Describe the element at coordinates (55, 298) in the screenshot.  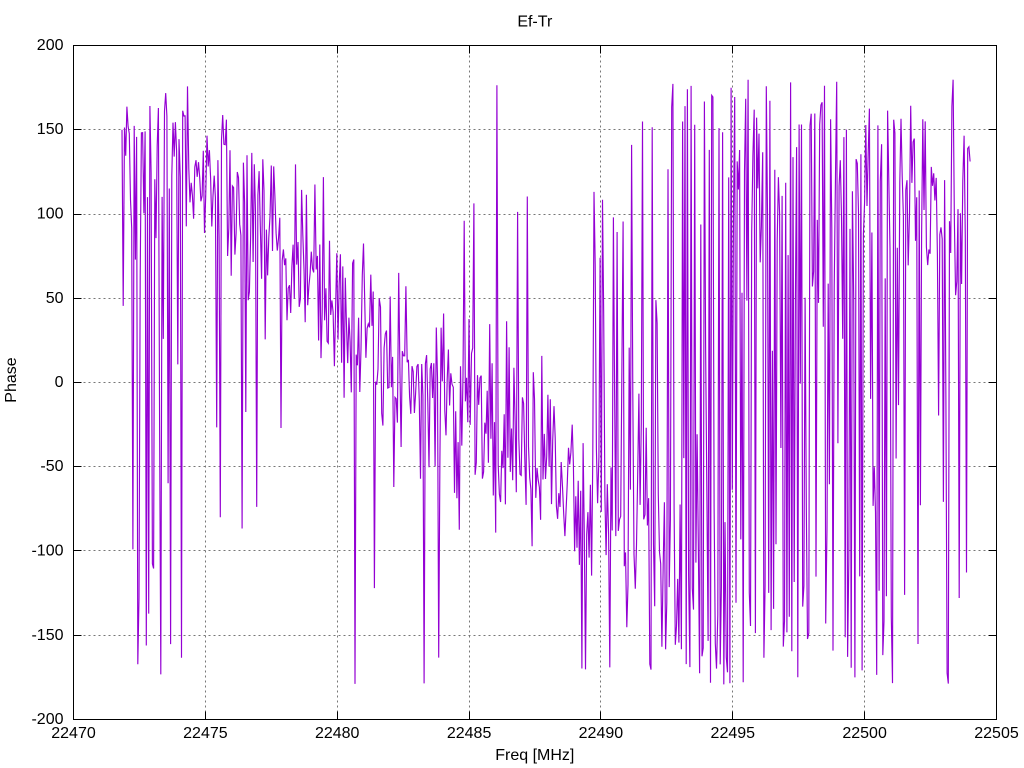
I see `svg-text: 50` at that location.